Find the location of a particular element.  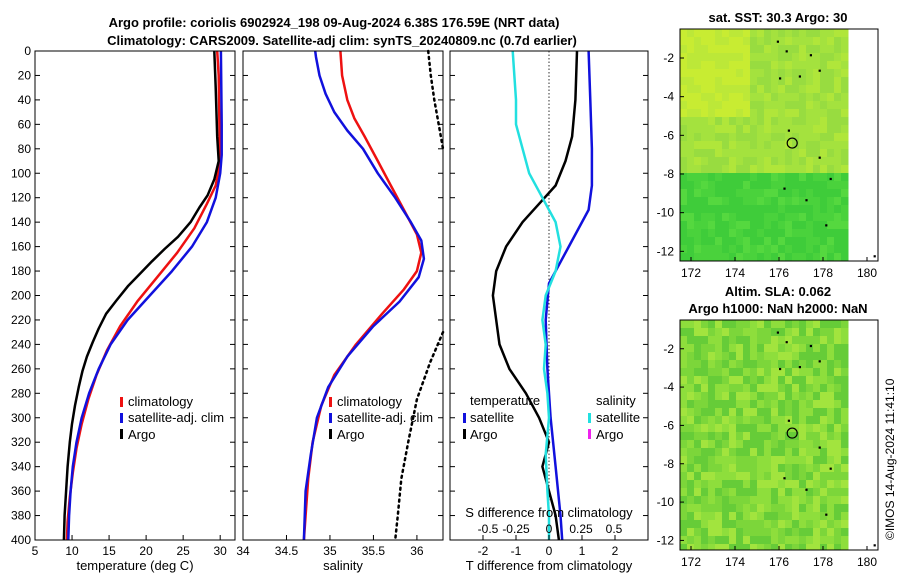

y-tick-label: 260 is located at coordinates (21, 369).